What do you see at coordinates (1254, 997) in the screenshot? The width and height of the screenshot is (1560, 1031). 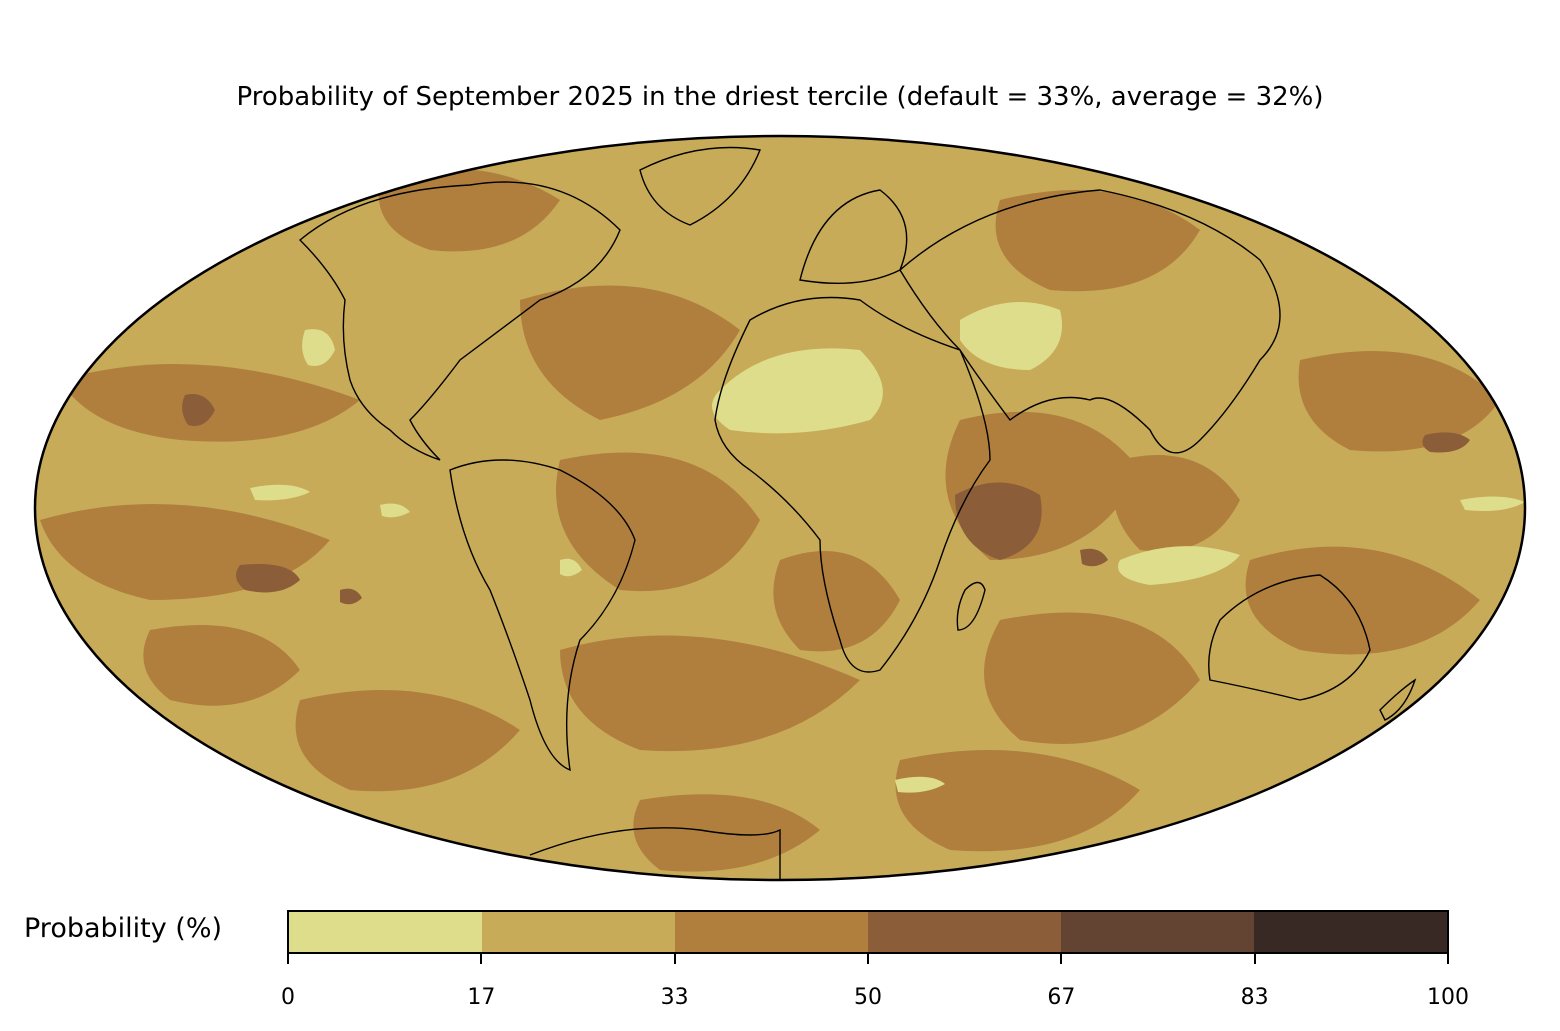 I see `colorbar-tick-label: 83` at bounding box center [1254, 997].